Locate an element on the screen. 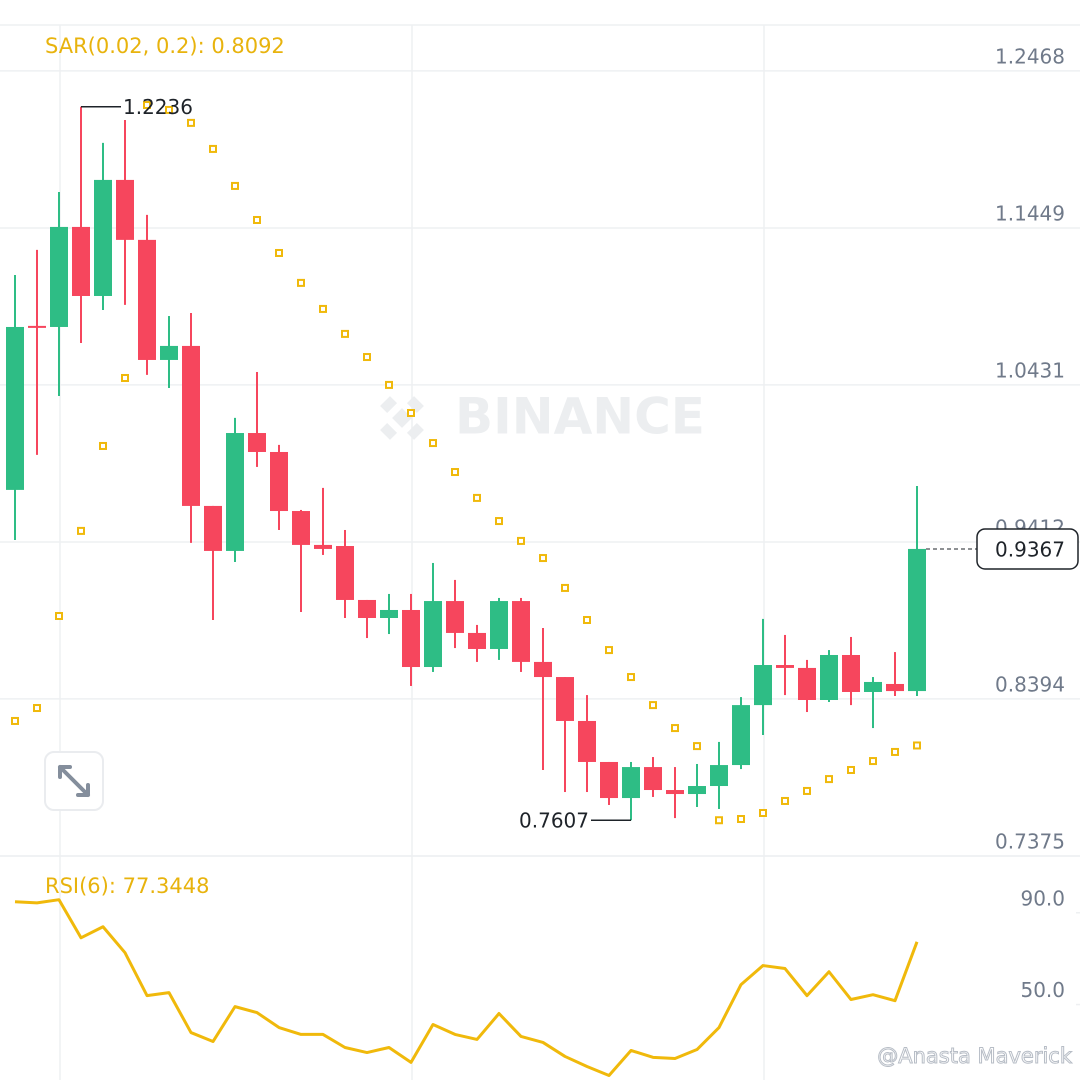 This screenshot has height=1080, width=1080. legend-entry: RSI(6): 77.3448 is located at coordinates (127, 886).